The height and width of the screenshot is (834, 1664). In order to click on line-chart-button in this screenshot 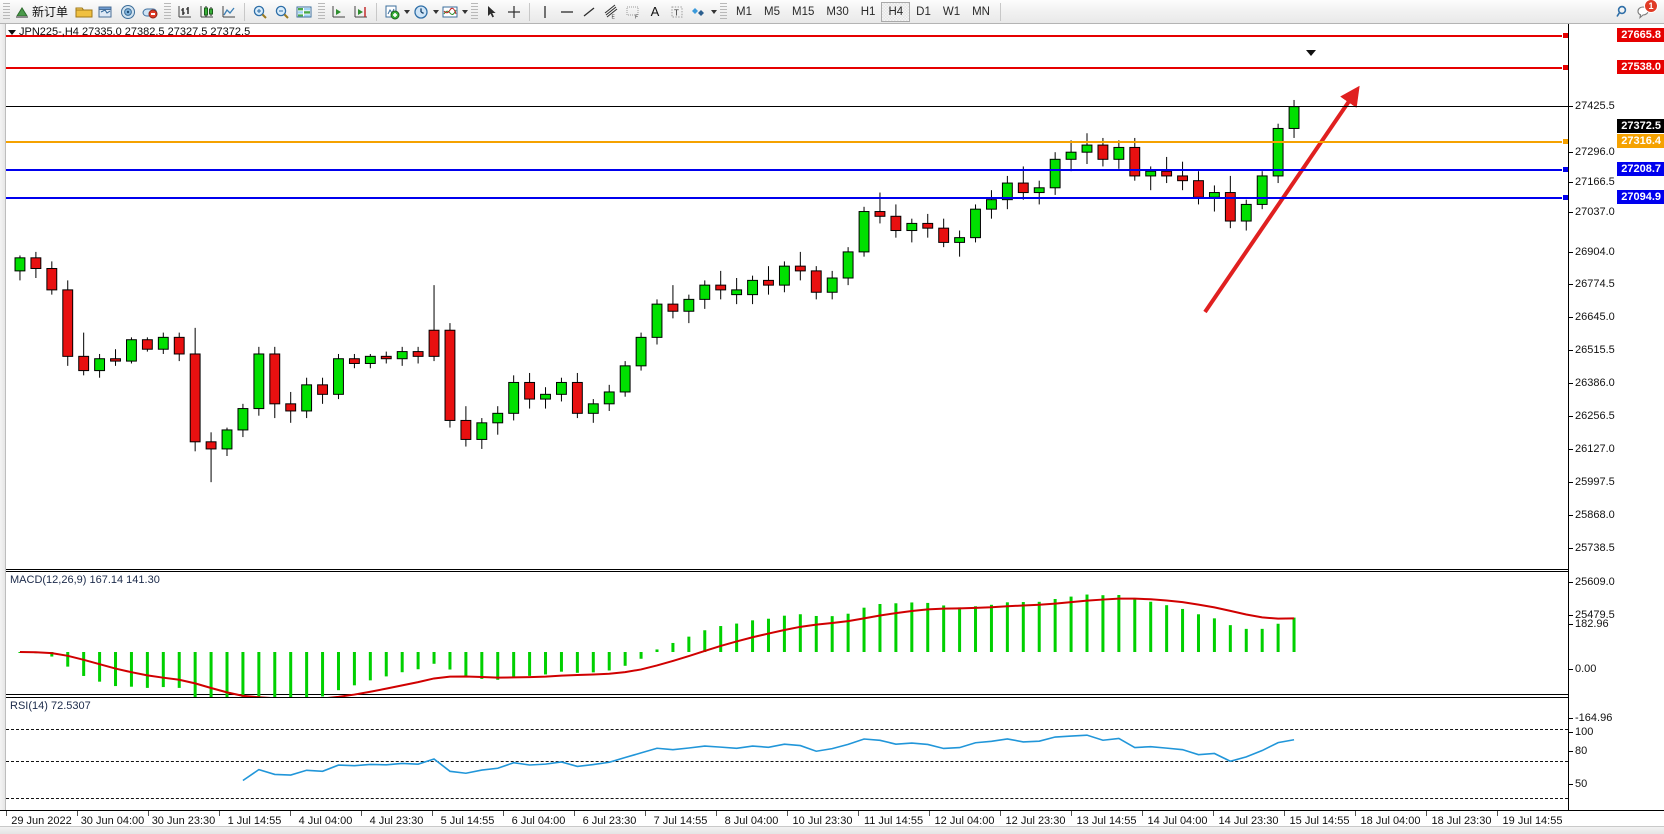, I will do `click(229, 12)`.